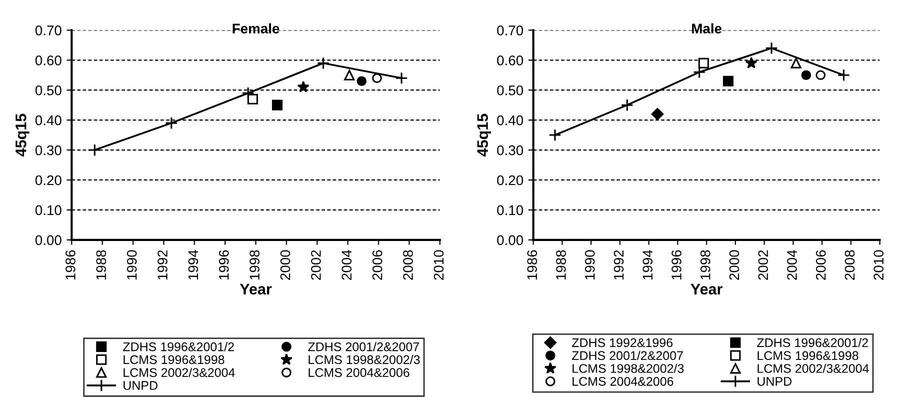 The image size is (907, 408). Describe the element at coordinates (622, 343) in the screenshot. I see `legend-label: ZDHS 1992&1996` at that location.